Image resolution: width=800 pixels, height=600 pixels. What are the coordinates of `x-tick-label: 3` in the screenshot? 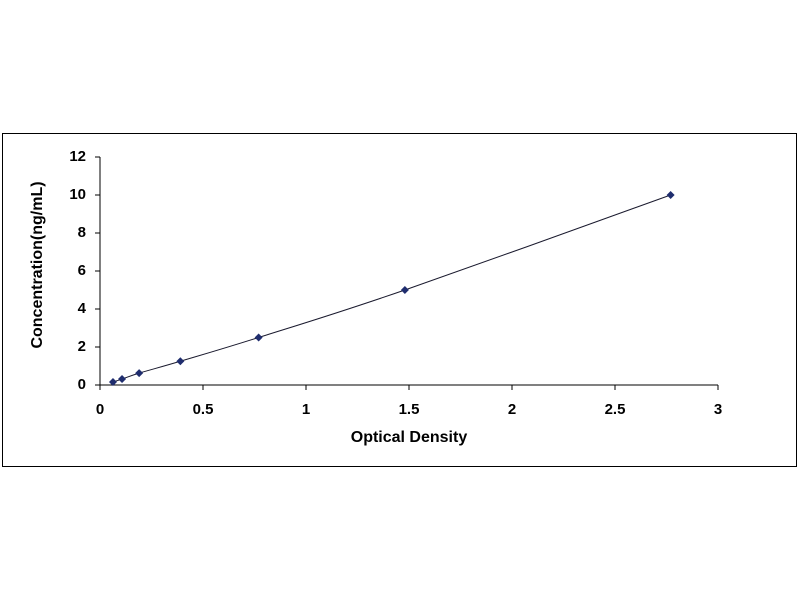 It's located at (718, 409).